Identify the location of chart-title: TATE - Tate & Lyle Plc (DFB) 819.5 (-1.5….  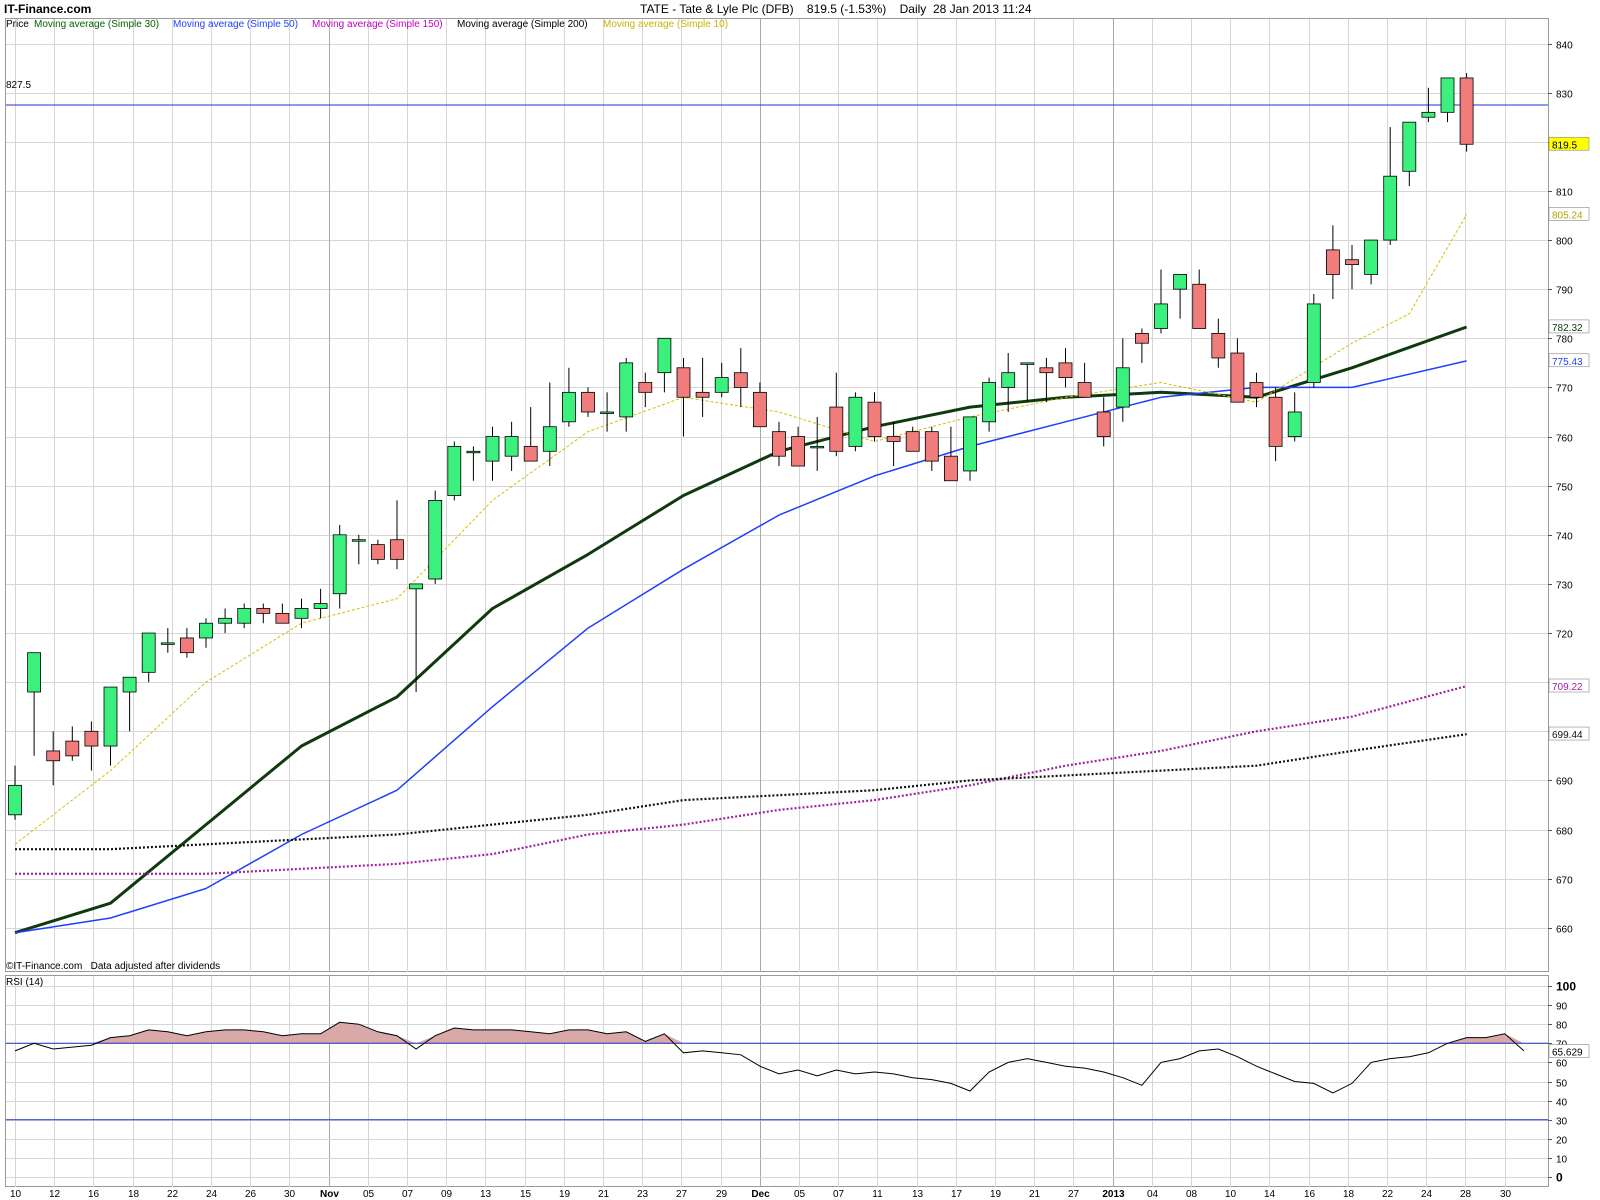
(836, 9).